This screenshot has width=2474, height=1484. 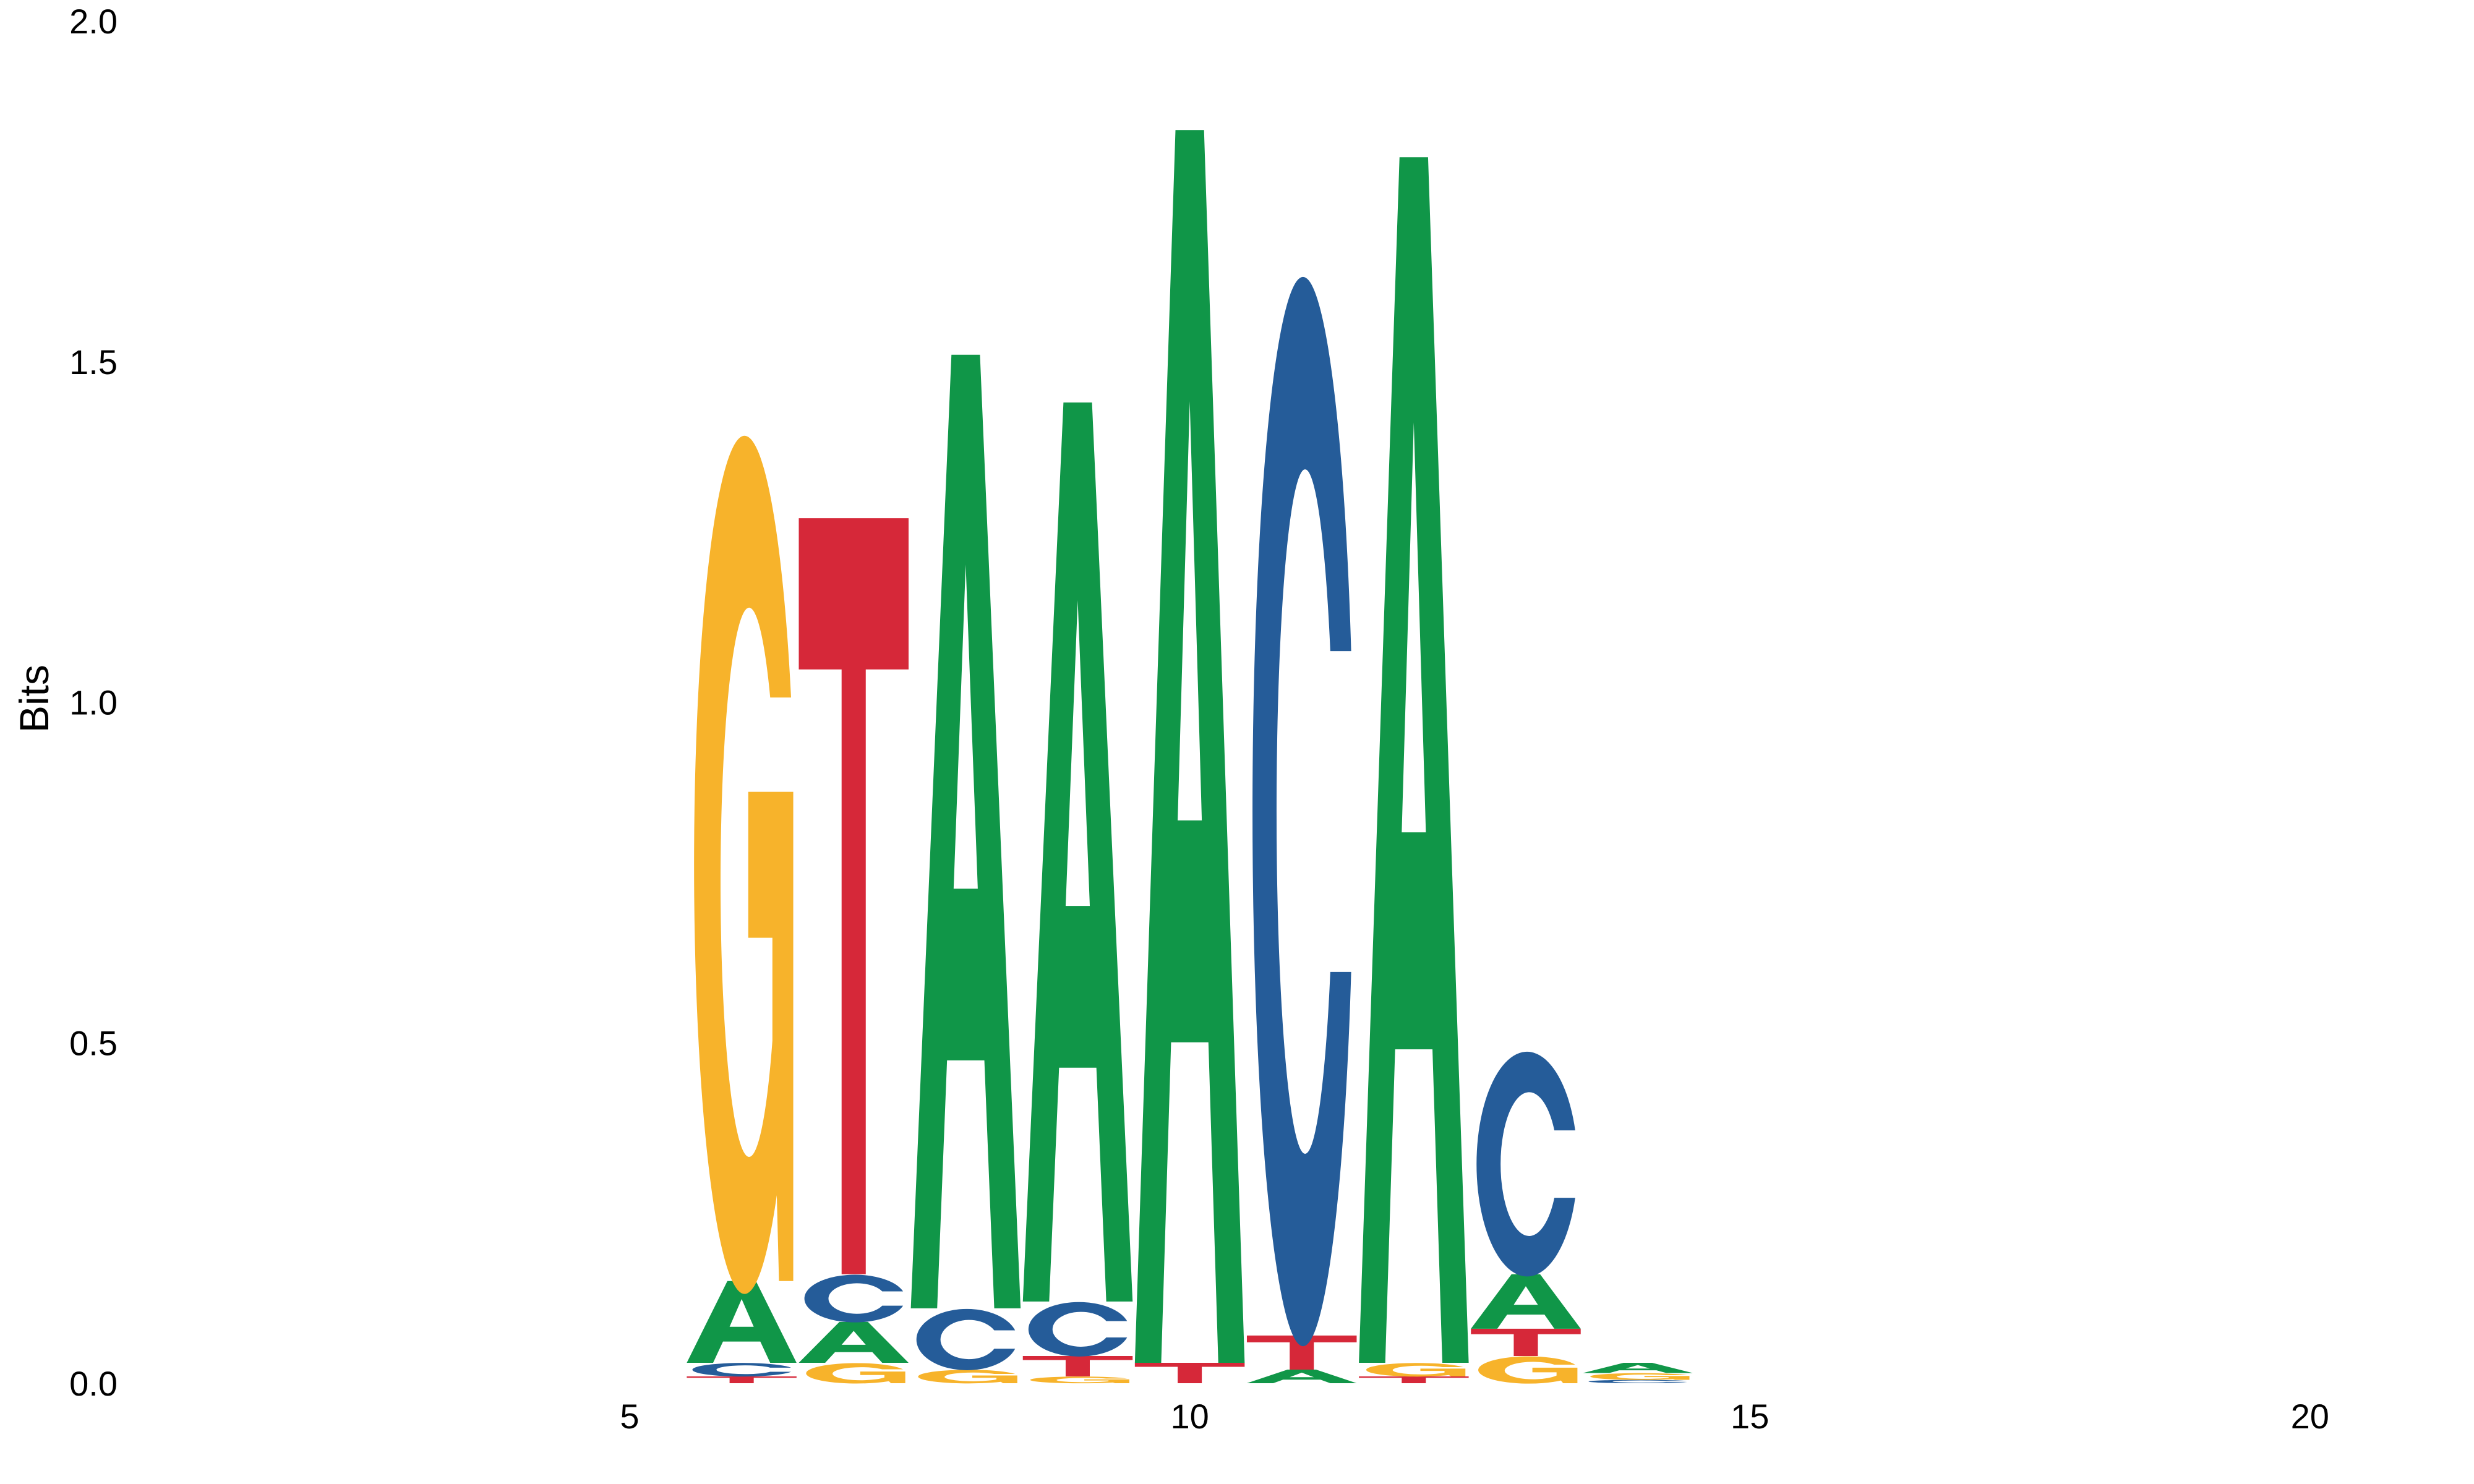 I want to click on x-tick-label: 10, so click(x=1189, y=1416).